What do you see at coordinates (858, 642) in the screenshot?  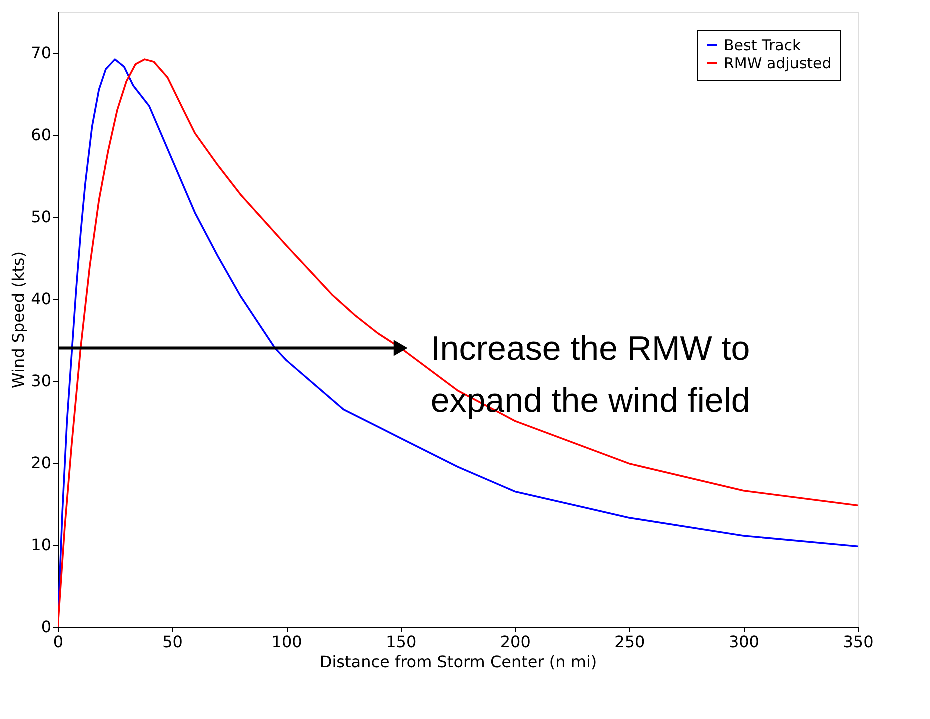 I see `x-tick-label: 350` at bounding box center [858, 642].